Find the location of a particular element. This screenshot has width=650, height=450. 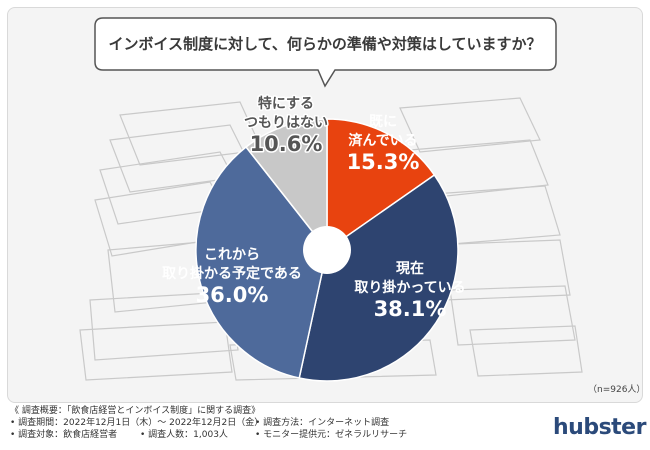

pie-slice-already-done is located at coordinates (381, 185).